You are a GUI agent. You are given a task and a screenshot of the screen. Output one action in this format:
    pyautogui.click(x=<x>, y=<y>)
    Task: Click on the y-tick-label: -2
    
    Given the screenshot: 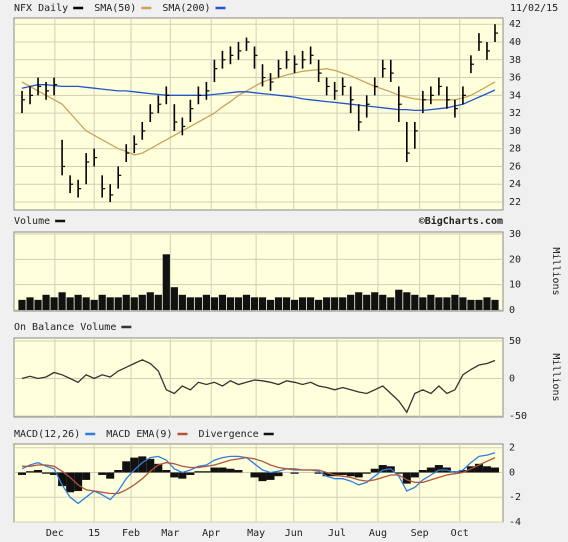 What is the action you would take?
    pyautogui.click(x=515, y=497)
    